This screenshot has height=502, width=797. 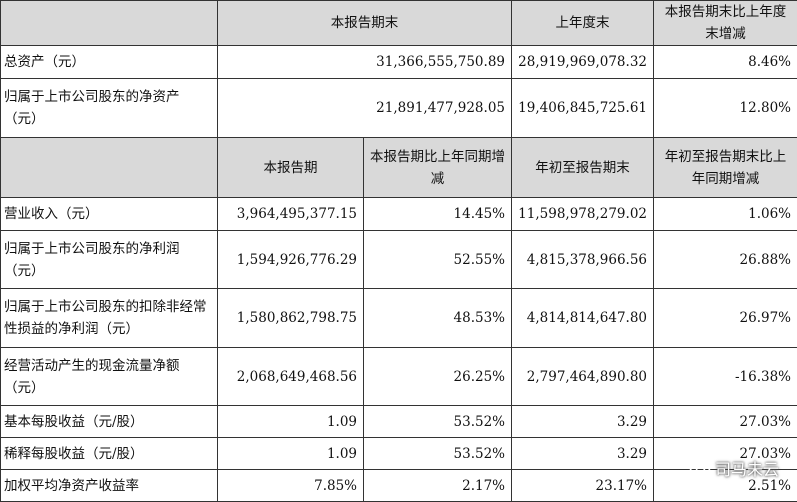 What do you see at coordinates (725, 318) in the screenshot?
I see `cell-value: 26.97%` at bounding box center [725, 318].